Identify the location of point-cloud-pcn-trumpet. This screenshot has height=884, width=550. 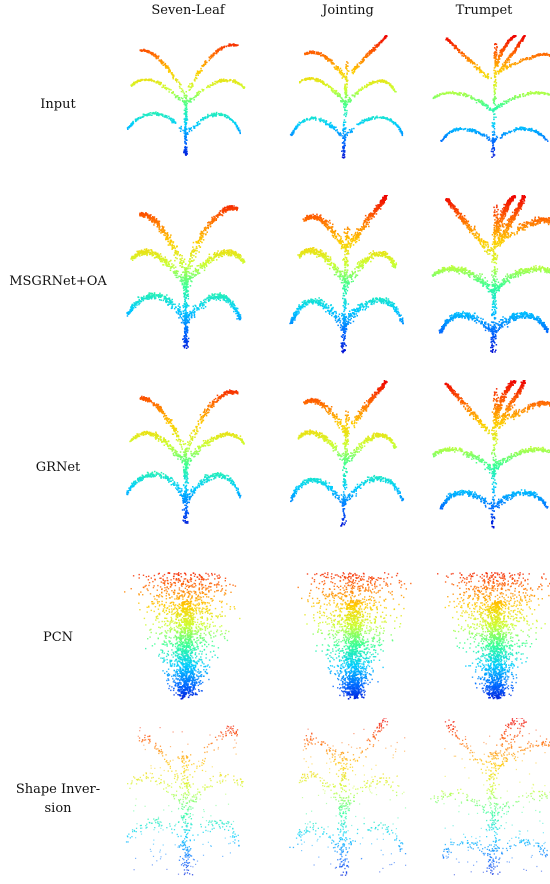
(493, 636).